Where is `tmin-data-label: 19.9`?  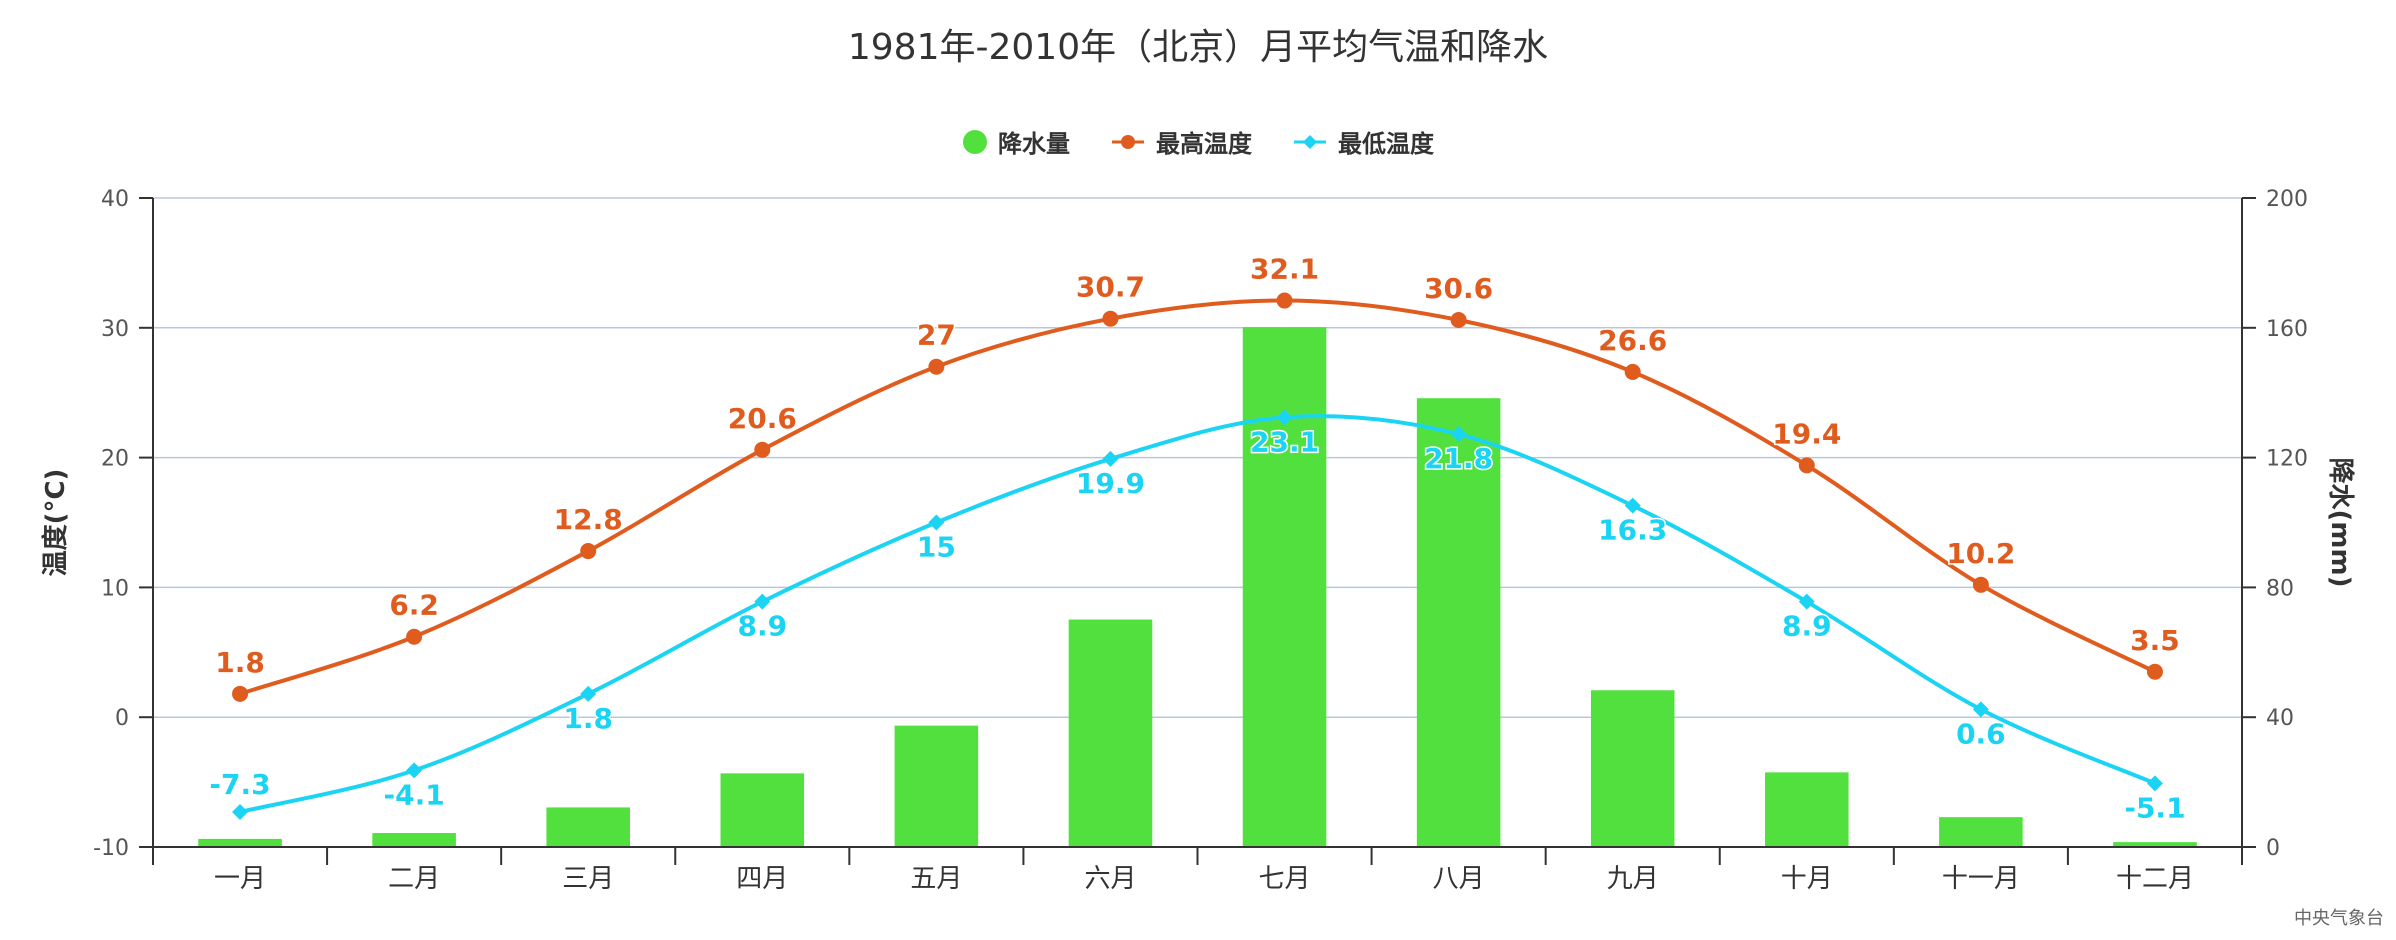
tmin-data-label: 19.9 is located at coordinates (1110, 483).